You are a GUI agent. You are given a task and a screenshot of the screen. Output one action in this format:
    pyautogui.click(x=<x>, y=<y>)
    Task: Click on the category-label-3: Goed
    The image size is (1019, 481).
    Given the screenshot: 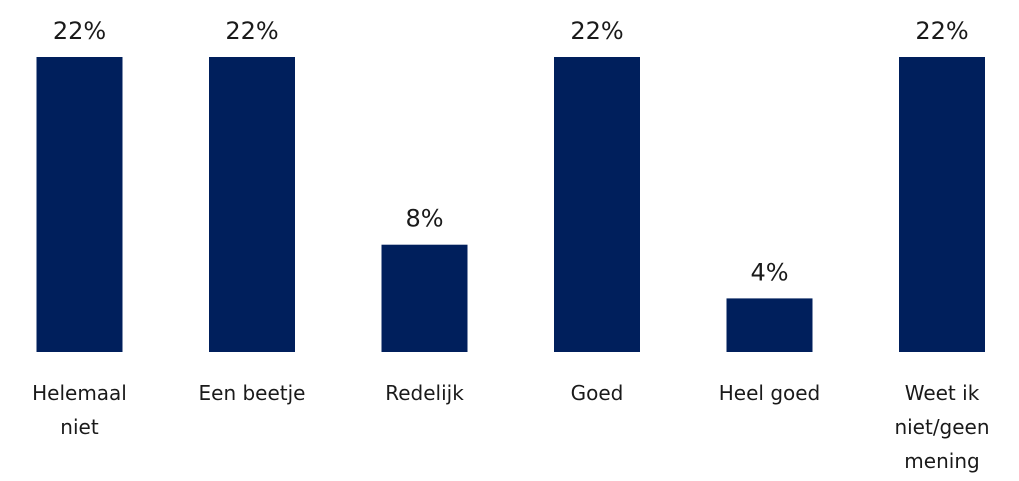 What is the action you would take?
    pyautogui.click(x=597, y=393)
    